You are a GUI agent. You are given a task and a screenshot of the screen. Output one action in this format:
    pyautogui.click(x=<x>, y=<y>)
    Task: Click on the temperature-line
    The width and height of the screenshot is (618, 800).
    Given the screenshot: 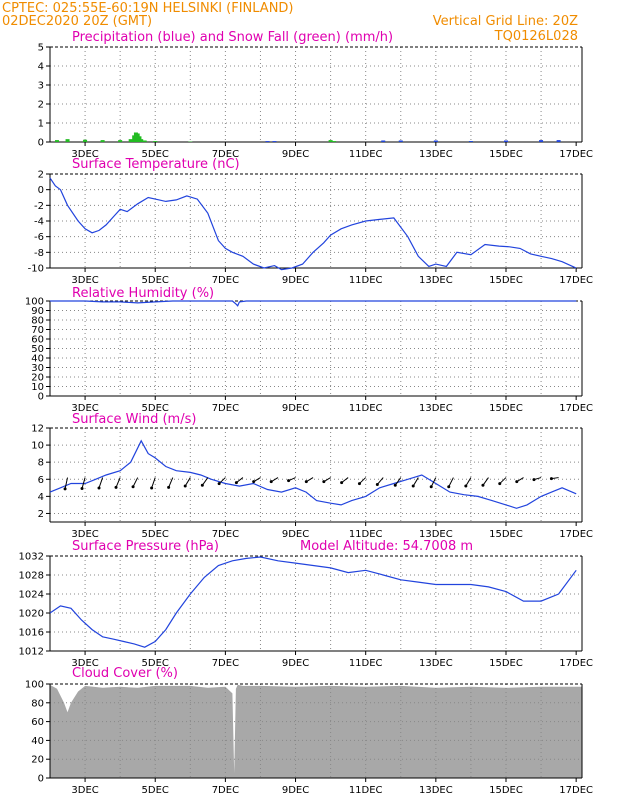 What is the action you would take?
    pyautogui.click(x=313, y=224)
    